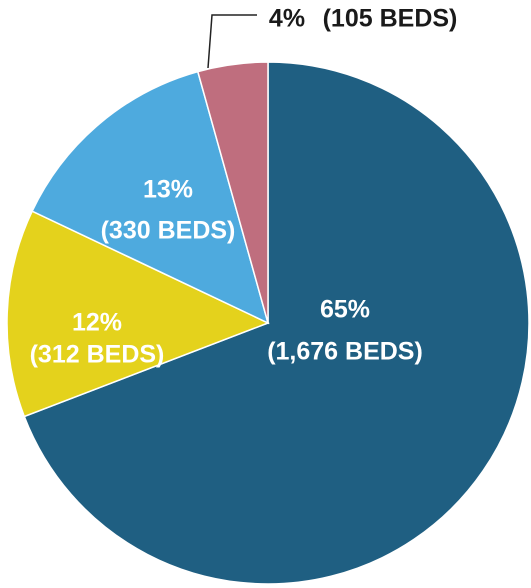 Image resolution: width=531 pixels, height=588 pixels. Describe the element at coordinates (345, 310) in the screenshot. I see `percent-label: 65%` at that location.